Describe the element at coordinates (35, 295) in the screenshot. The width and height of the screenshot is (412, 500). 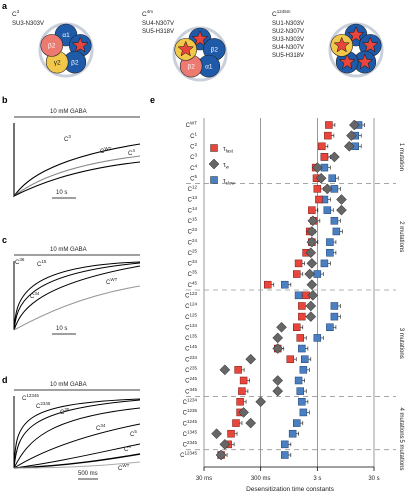
I see `label-c34: C34` at that location.